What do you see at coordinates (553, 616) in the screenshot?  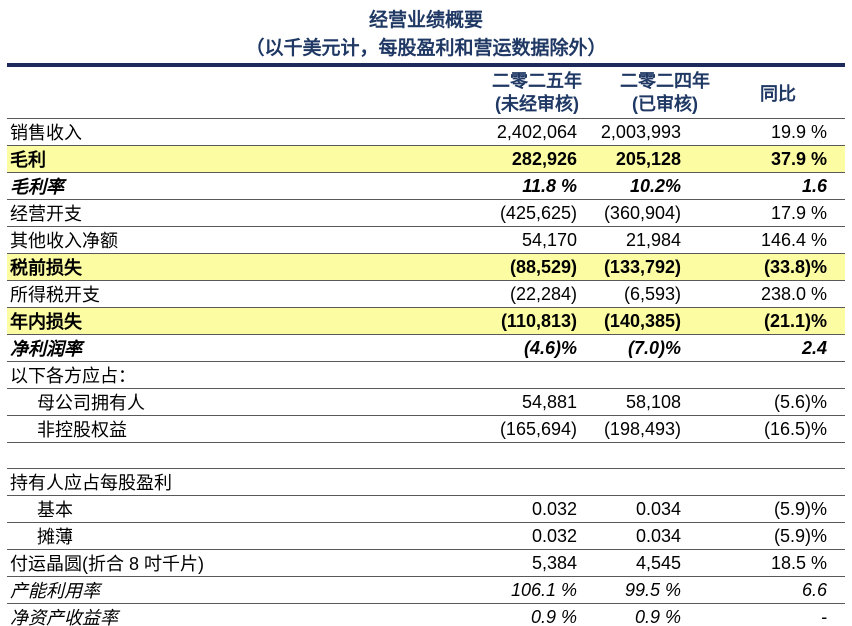 I see `value-2025: 0.9 %` at bounding box center [553, 616].